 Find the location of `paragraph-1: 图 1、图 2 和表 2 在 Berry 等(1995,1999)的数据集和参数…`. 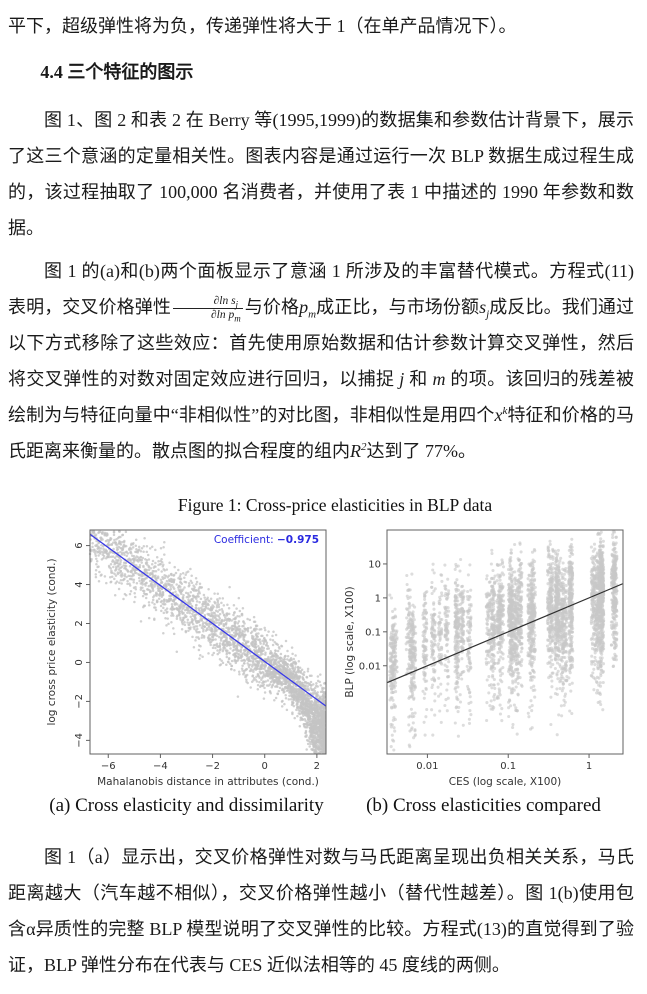

paragraph-1: 图 1、图 2 和表 2 在 Berry 等(1995,1999)的数据集和参数… is located at coordinates (321, 174).